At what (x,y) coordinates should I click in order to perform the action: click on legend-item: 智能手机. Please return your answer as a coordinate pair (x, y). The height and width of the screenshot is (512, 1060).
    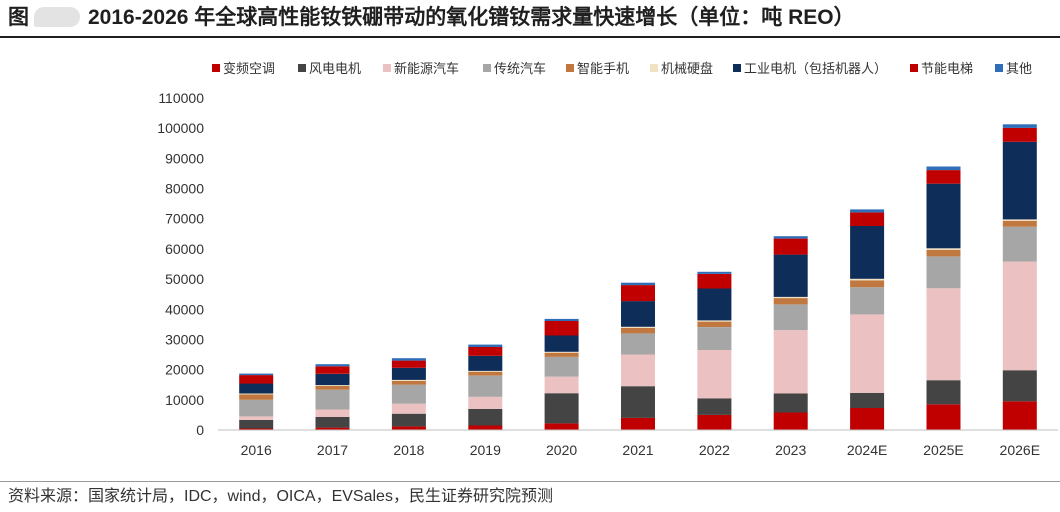
    Looking at the image, I should click on (597, 68).